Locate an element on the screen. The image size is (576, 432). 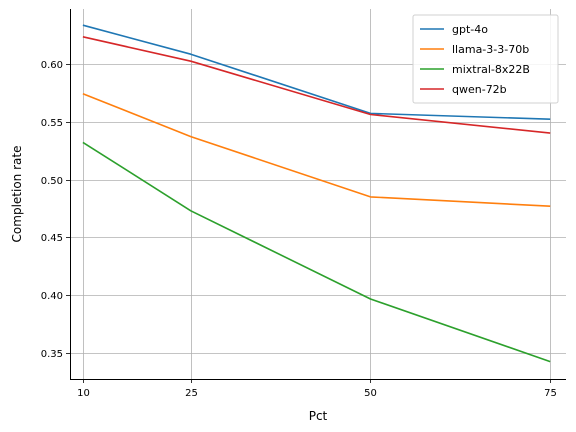
legend: gpt-4o llama-3-3-70b mixtral-8x22B qwen-72b is located at coordinates (485, 59).